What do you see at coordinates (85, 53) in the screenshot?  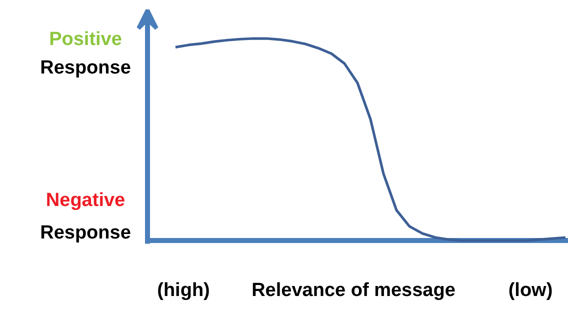 I see `text: Positive Response` at bounding box center [85, 53].